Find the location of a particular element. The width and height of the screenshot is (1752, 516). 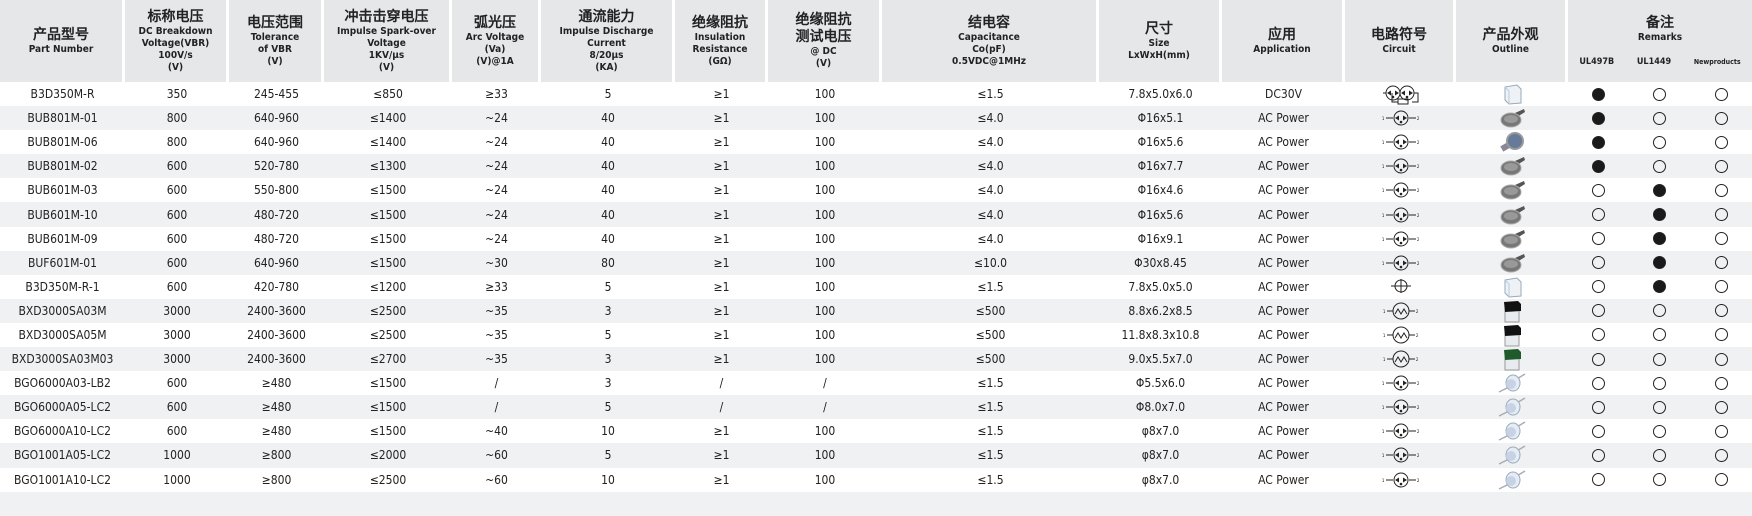

cell-app: AC Power is located at coordinates (1283, 166).